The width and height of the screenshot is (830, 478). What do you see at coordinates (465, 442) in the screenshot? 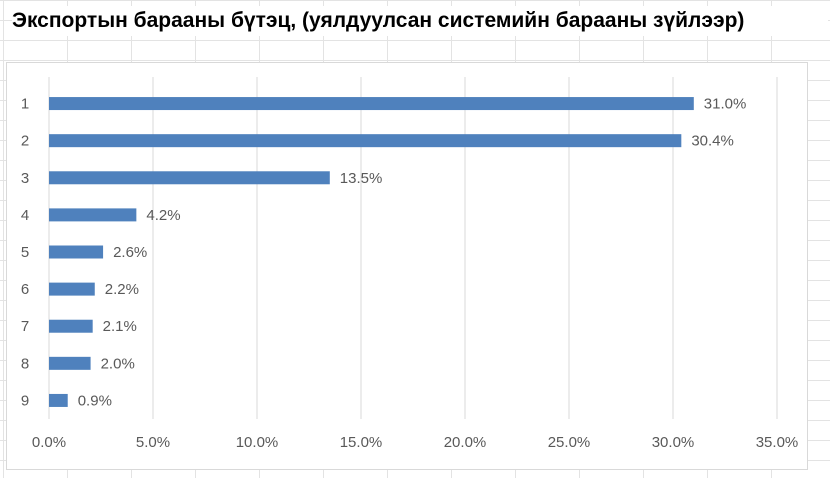
I see `x-tick-label: 20.0%` at bounding box center [465, 442].